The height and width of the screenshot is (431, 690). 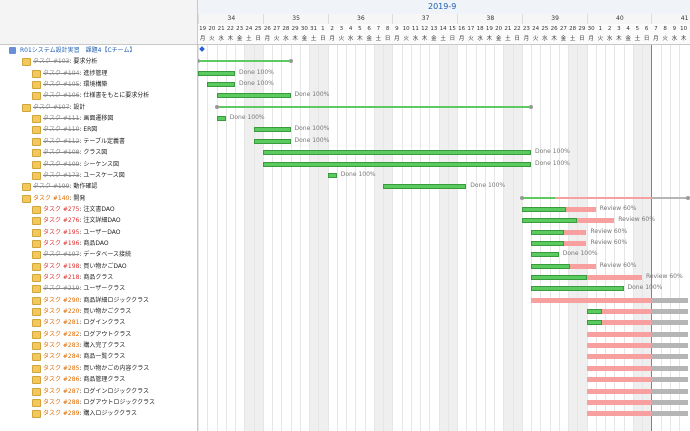 I want to click on task-id: タスク #218, so click(x=61, y=277).